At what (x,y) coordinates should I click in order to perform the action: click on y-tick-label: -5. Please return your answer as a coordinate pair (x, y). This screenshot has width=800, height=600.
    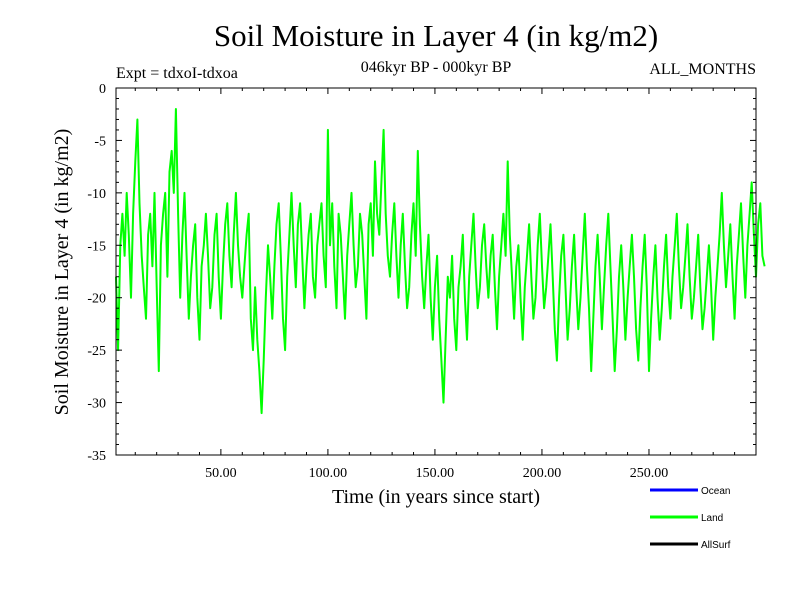
    Looking at the image, I should click on (100, 141).